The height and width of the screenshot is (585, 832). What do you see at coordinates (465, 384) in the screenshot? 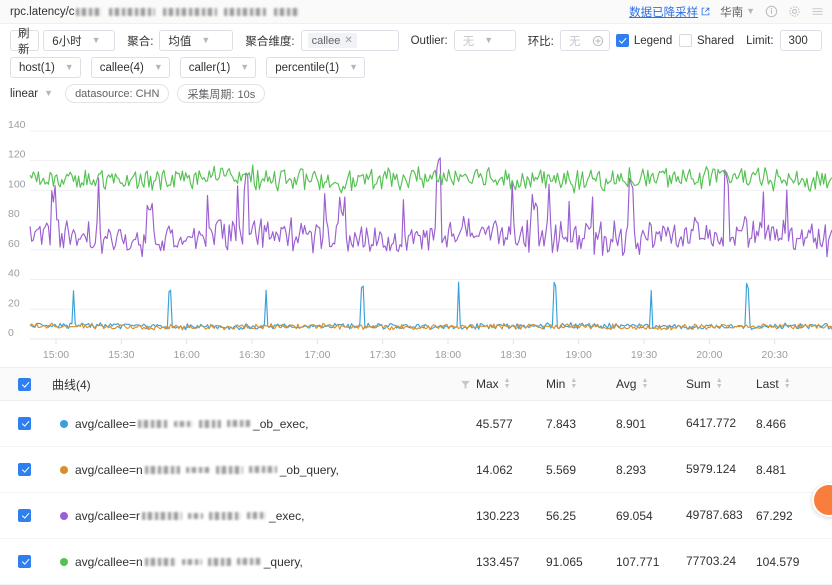
I see `filter-icon` at bounding box center [465, 384].